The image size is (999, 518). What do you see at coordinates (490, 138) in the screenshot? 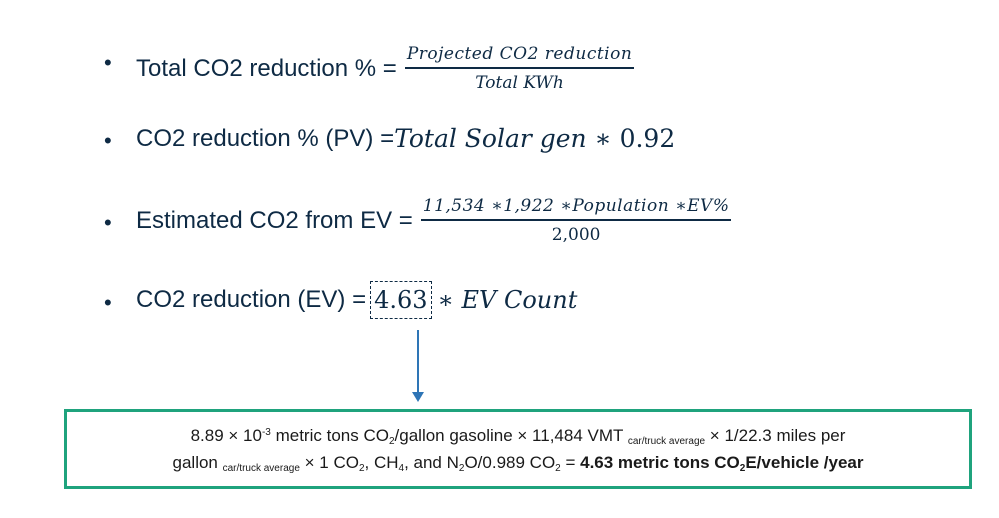
I see `formula-expr: Total Solar gen` at bounding box center [490, 138].